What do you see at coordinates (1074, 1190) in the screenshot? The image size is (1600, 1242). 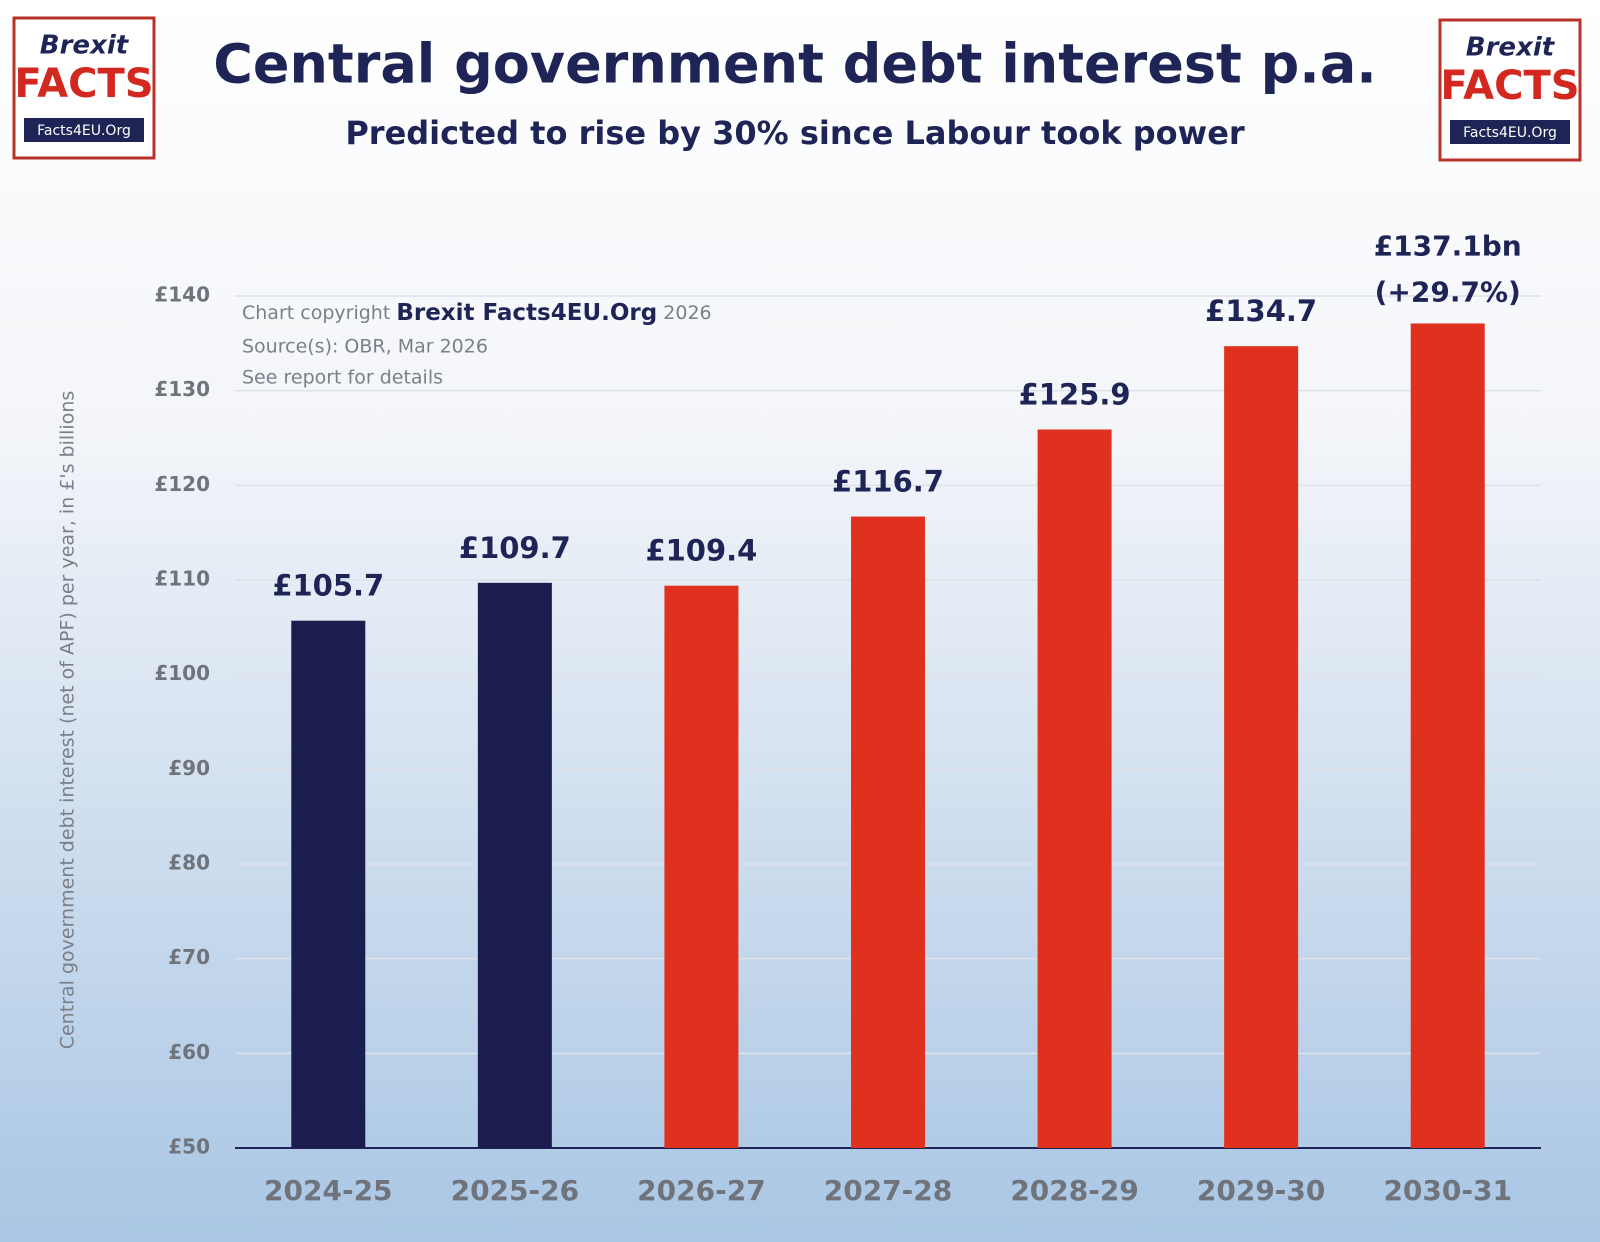 I see `x-tick-label: 2028-29` at bounding box center [1074, 1190].